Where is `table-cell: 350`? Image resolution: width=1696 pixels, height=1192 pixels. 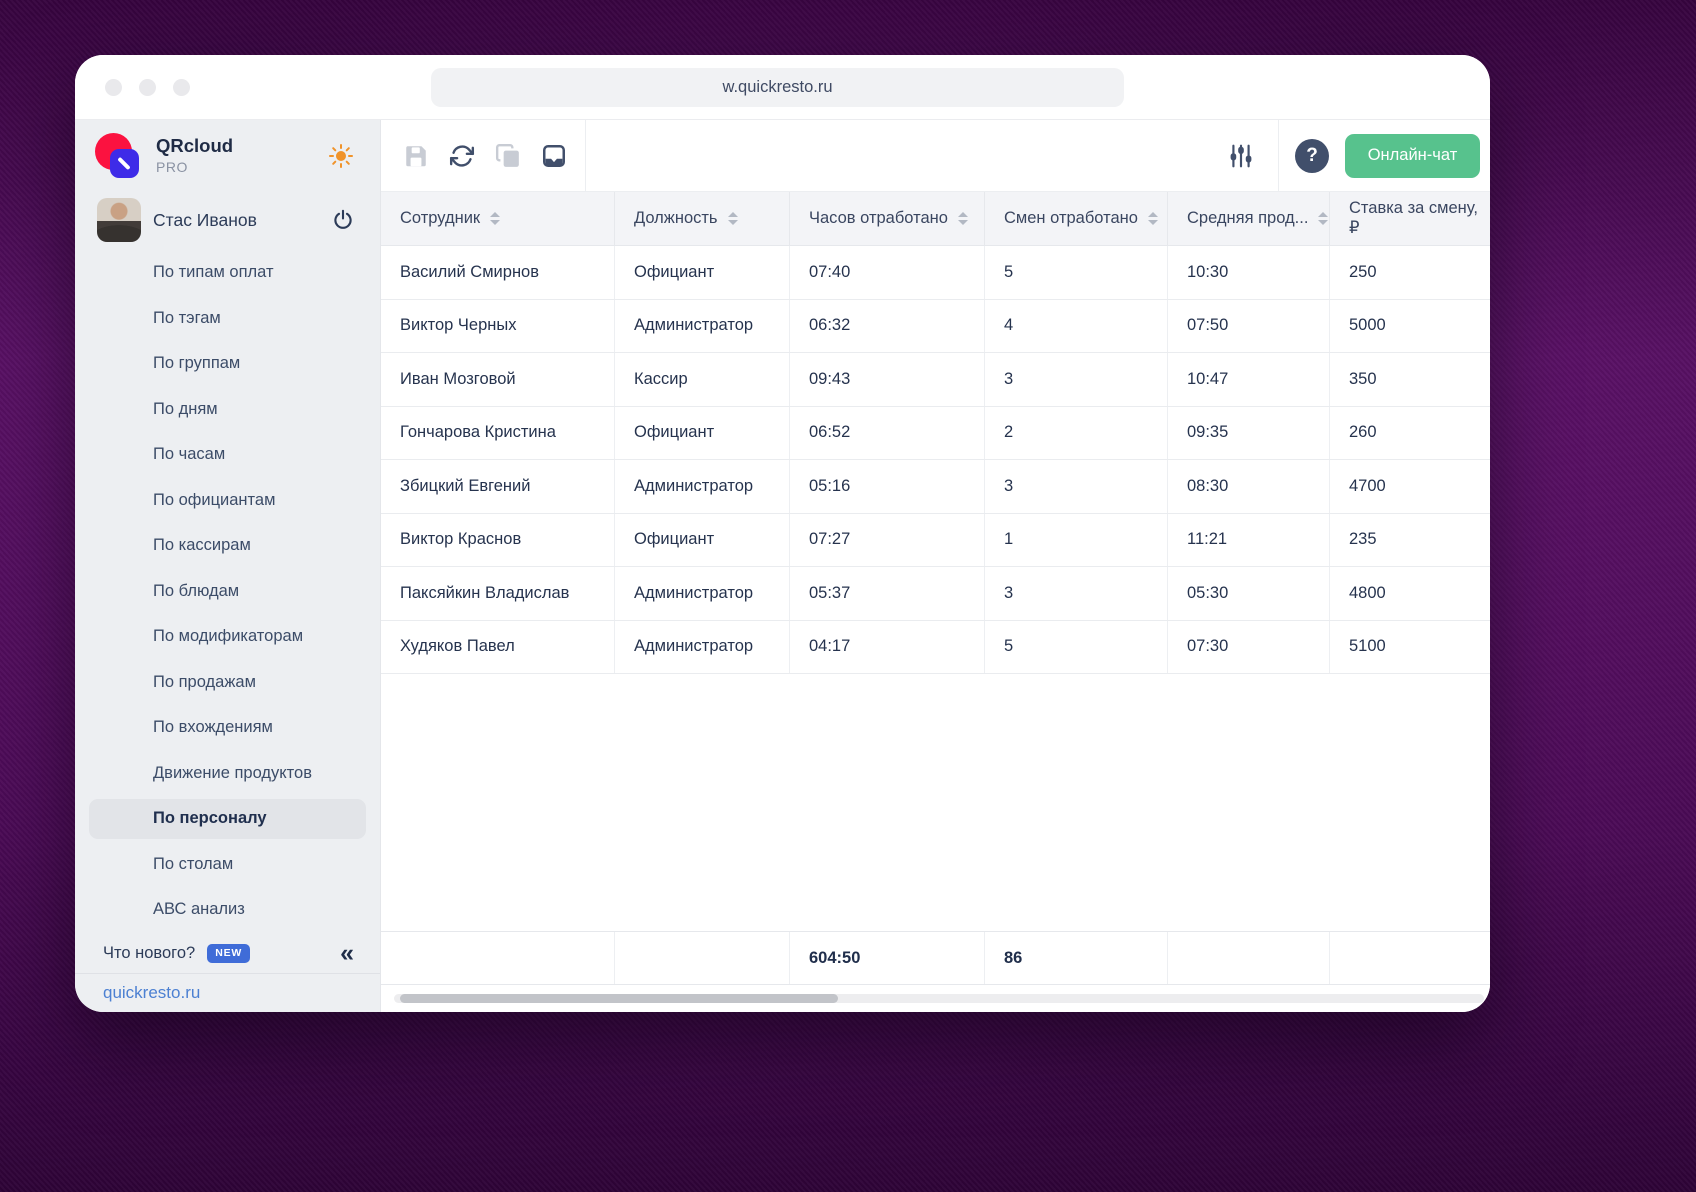
table-cell: 350 is located at coordinates (1363, 378).